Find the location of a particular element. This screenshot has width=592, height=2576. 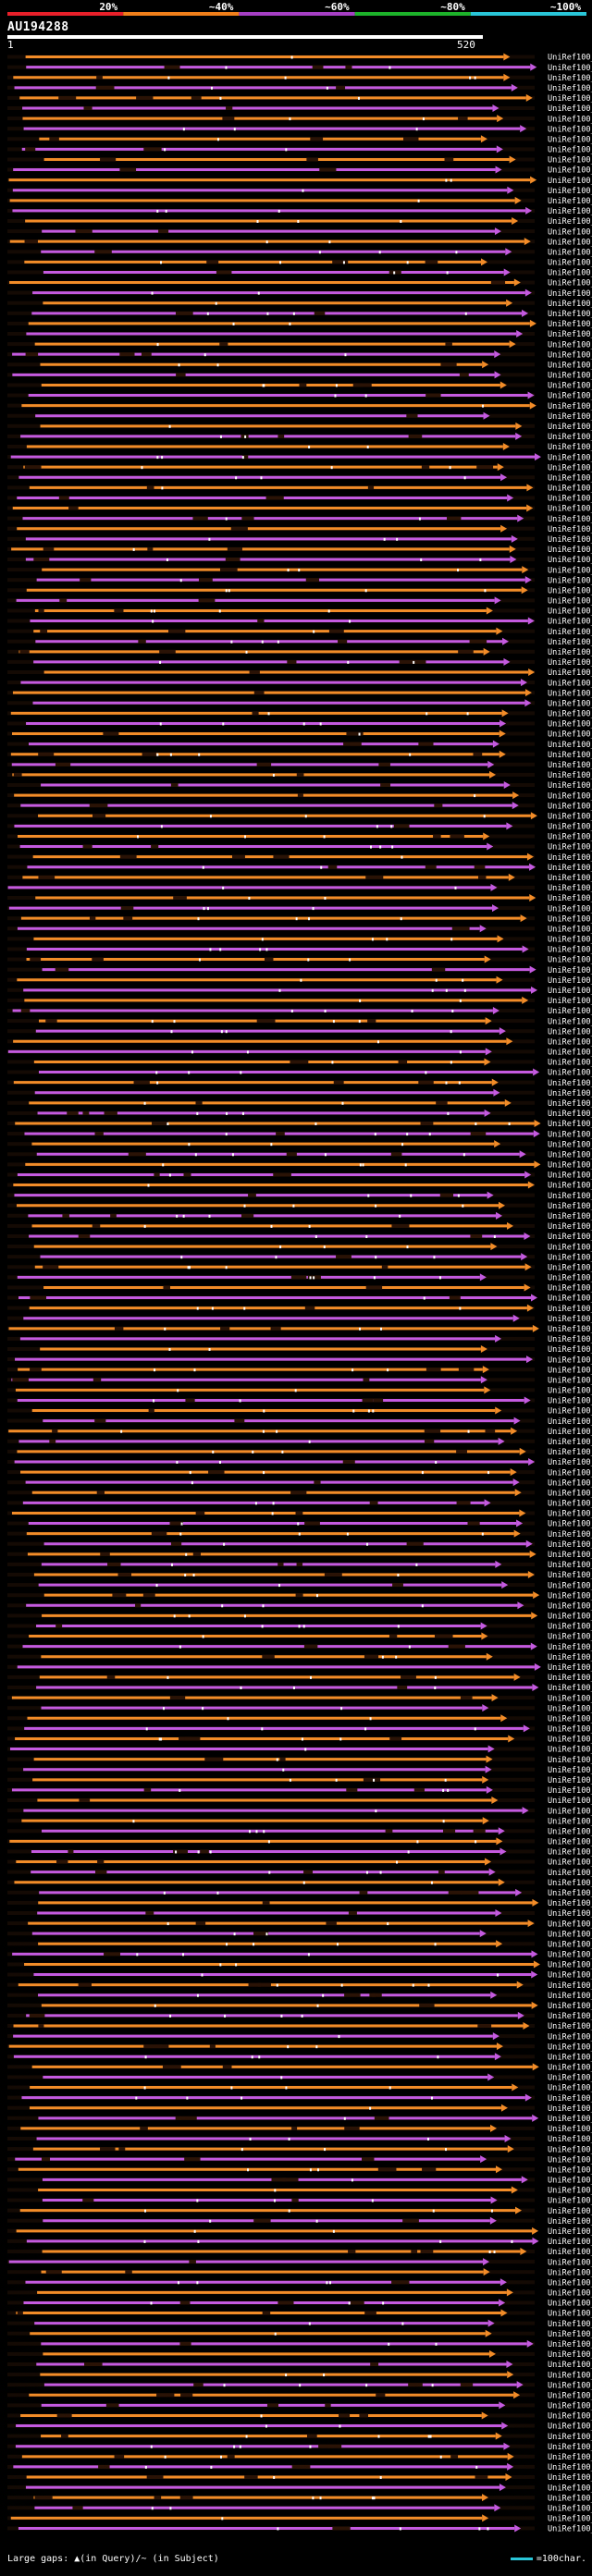

hit-row: UniRef100_Q0TWD7 is located at coordinates (300, 878).